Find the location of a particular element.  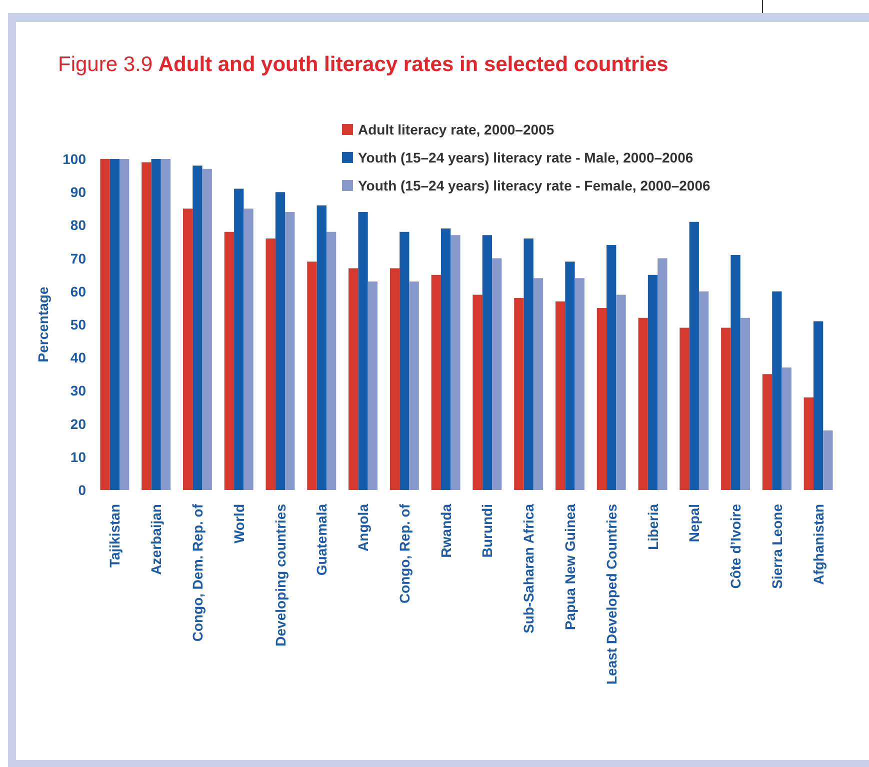

y-tick-label: 0 is located at coordinates (82, 490).